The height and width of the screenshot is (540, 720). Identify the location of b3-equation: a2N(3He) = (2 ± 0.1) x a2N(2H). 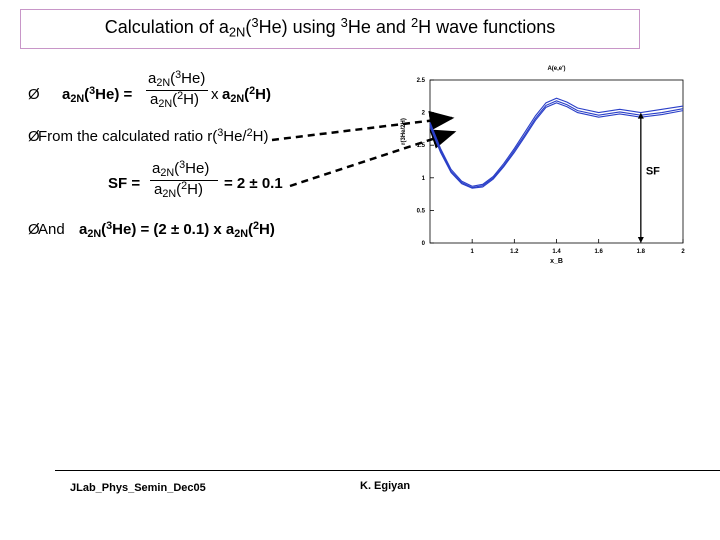
(177, 230).